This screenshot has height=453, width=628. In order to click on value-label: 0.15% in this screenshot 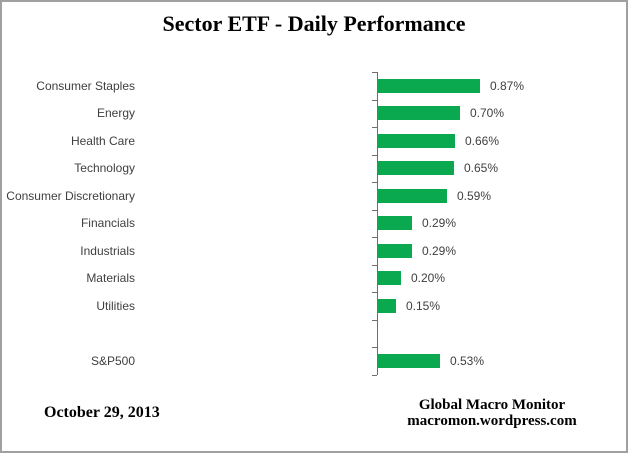, I will do `click(423, 306)`.